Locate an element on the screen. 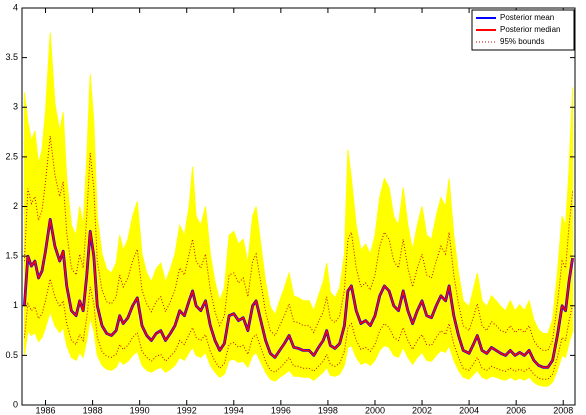  x-tick-label: 1994 is located at coordinates (234, 410).